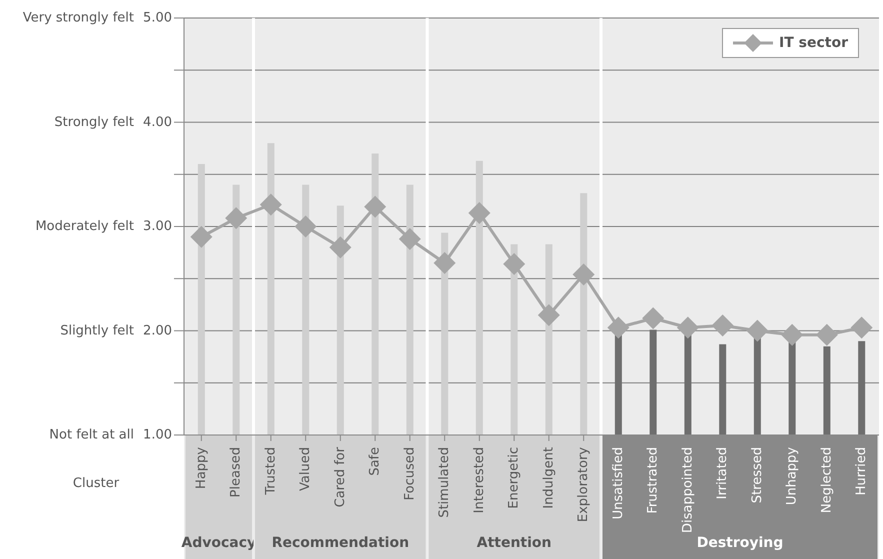 The width and height of the screenshot is (883, 559). I want to click on x-tick-label: Cared for, so click(340, 477).